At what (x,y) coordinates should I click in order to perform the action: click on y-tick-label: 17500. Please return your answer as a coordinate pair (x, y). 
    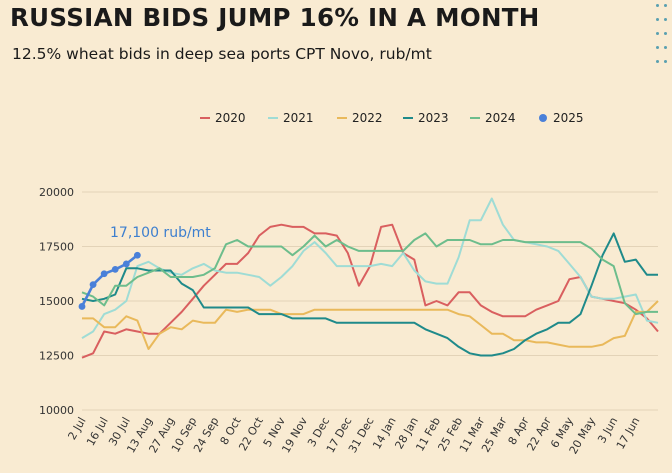
    Looking at the image, I should click on (56, 247).